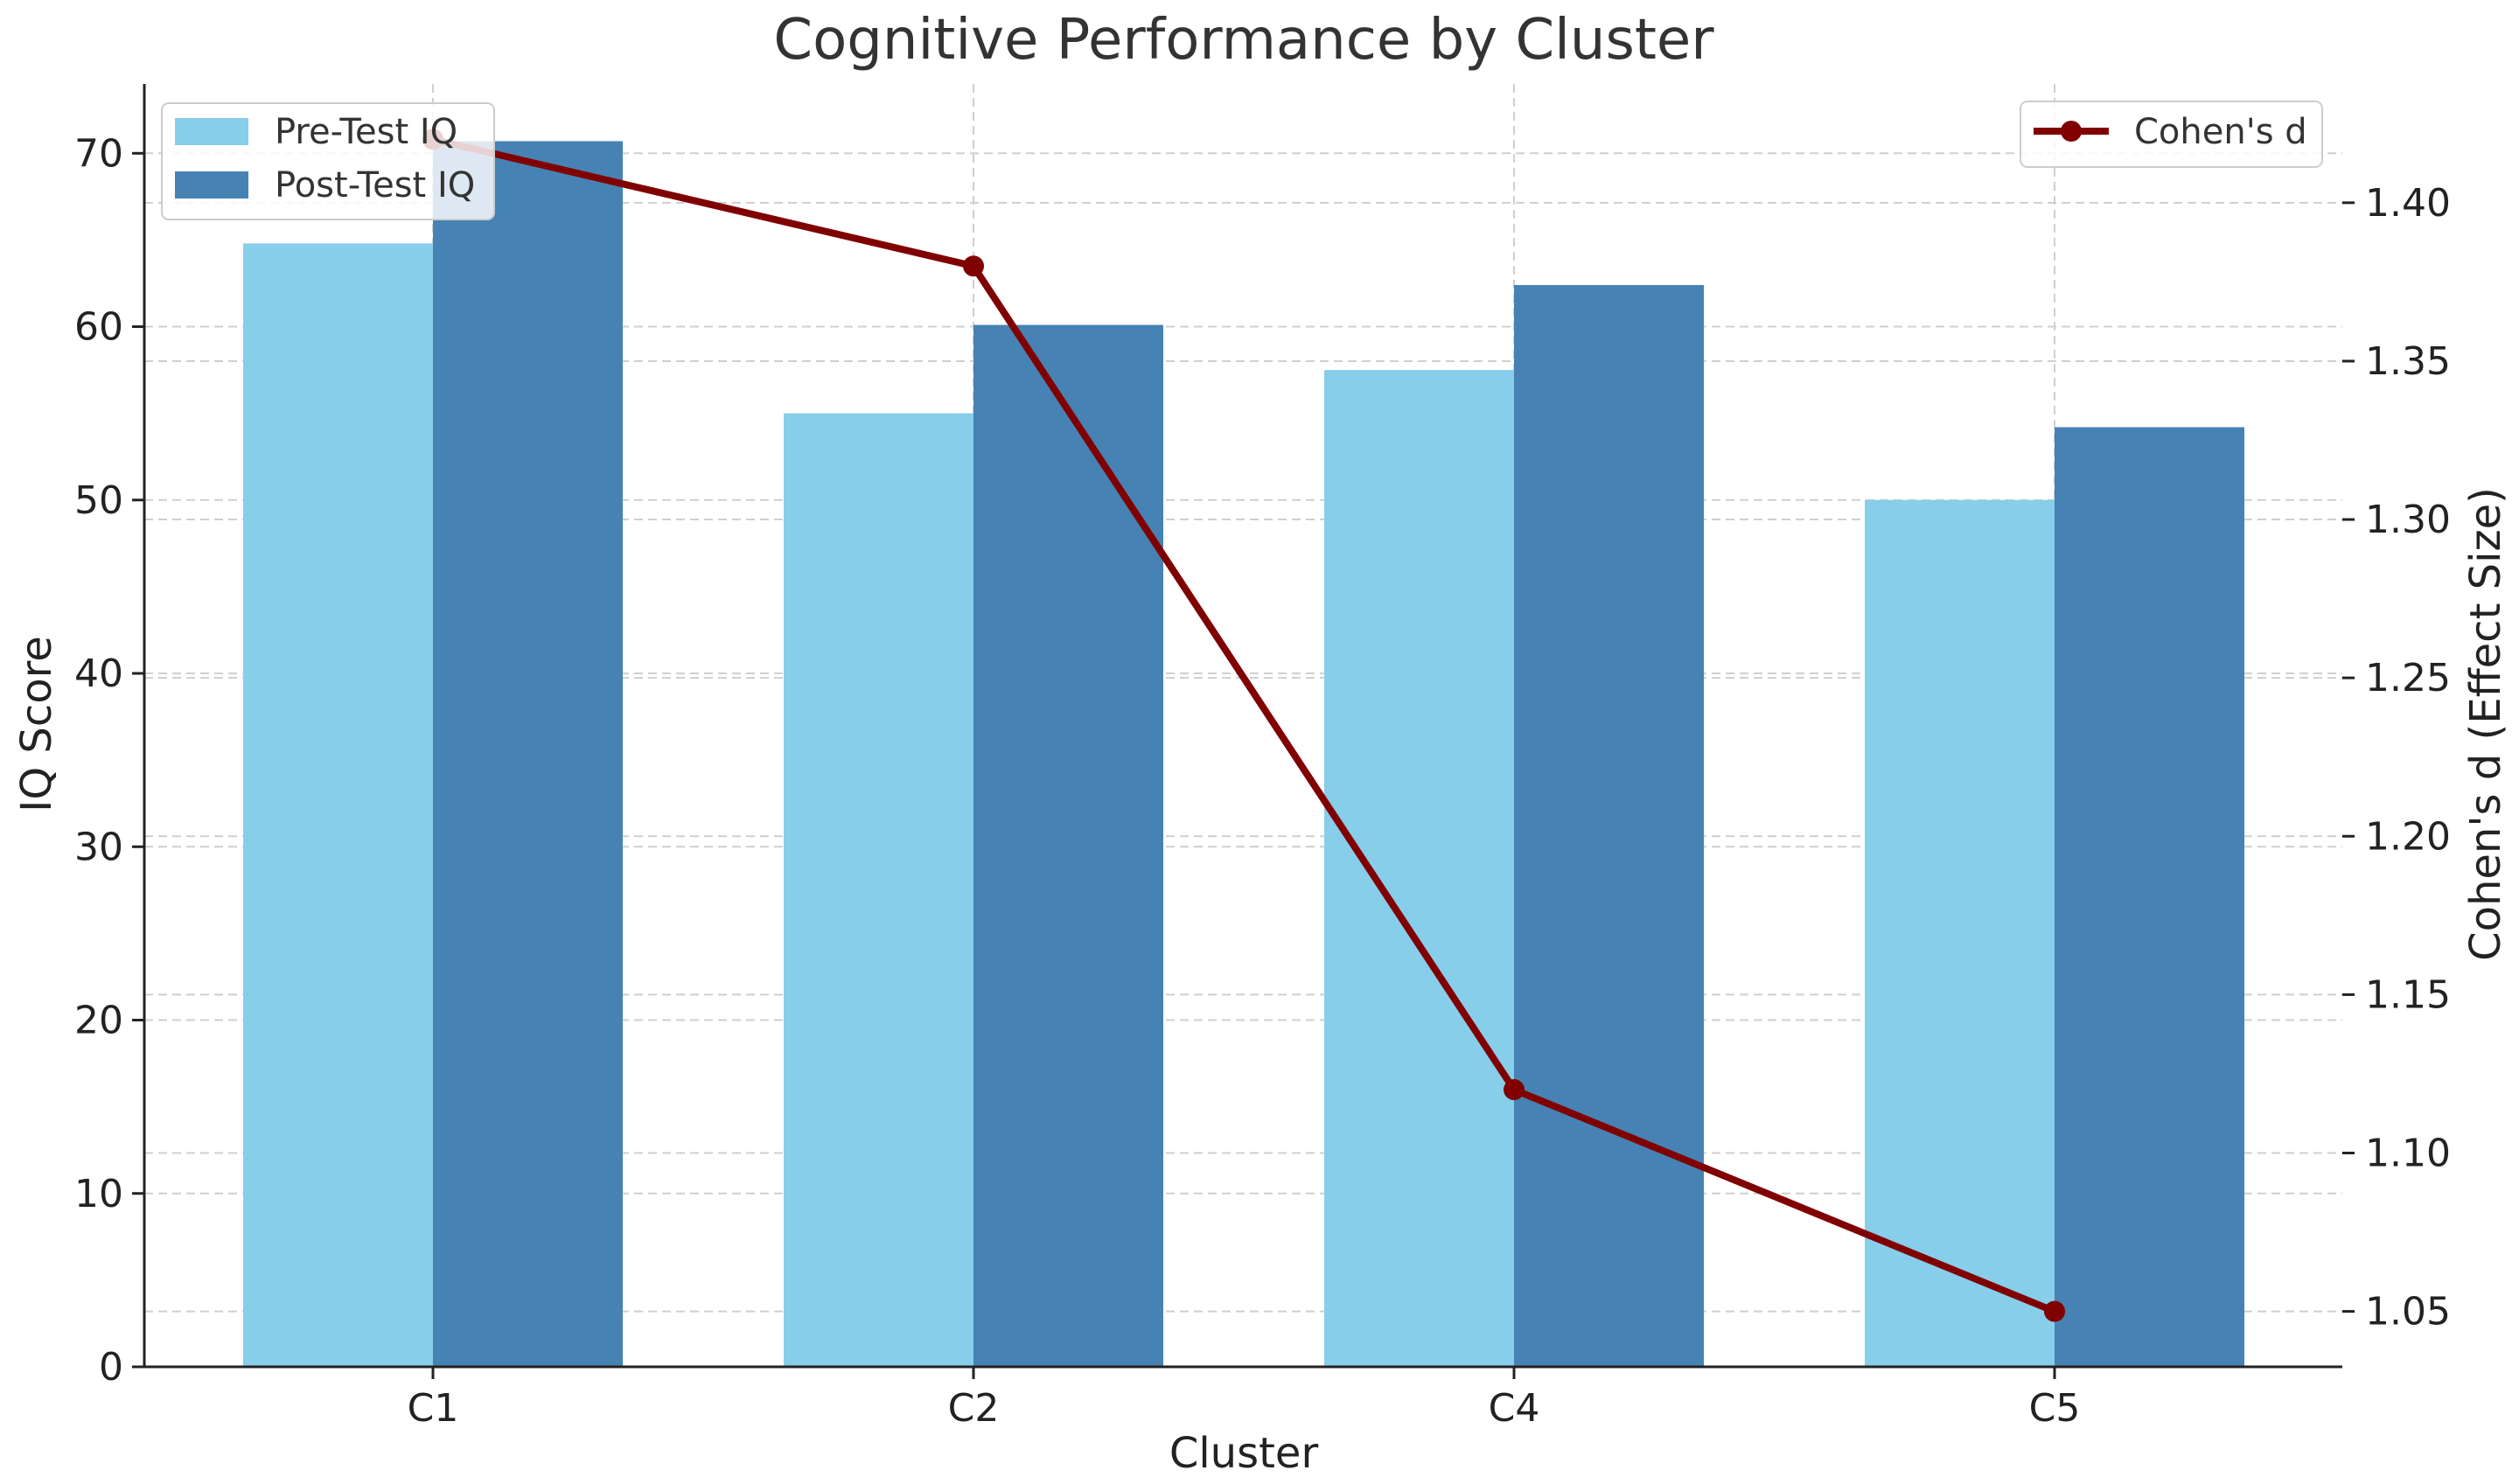  What do you see at coordinates (2054, 1311) in the screenshot?
I see `cohens-d-point-C5` at bounding box center [2054, 1311].